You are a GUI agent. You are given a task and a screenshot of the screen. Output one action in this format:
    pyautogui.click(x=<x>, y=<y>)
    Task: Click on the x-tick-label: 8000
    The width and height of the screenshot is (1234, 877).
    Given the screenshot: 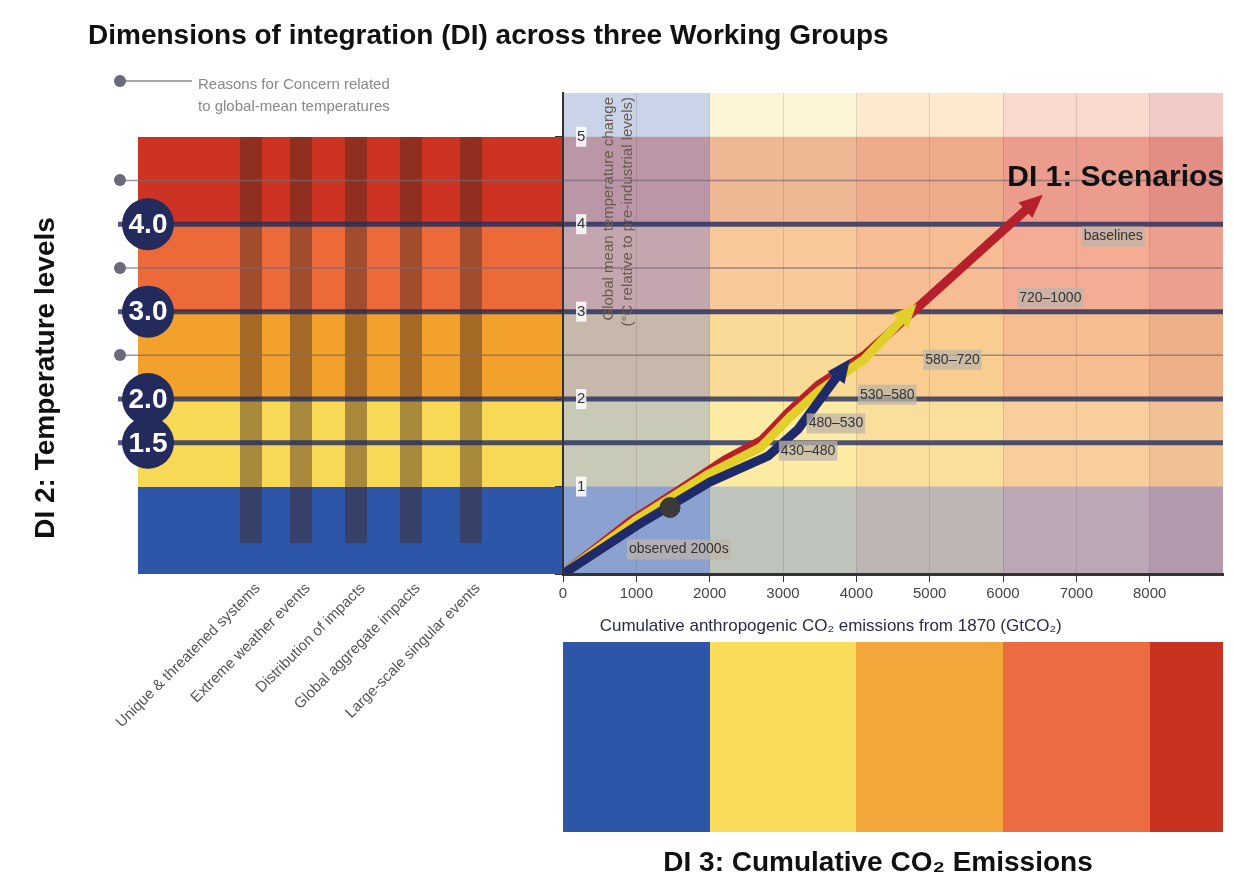 What is the action you would take?
    pyautogui.click(x=1149, y=593)
    